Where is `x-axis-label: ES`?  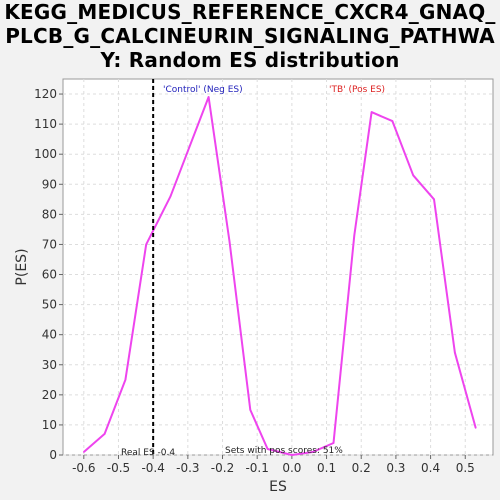 x-axis-label: ES is located at coordinates (278, 487).